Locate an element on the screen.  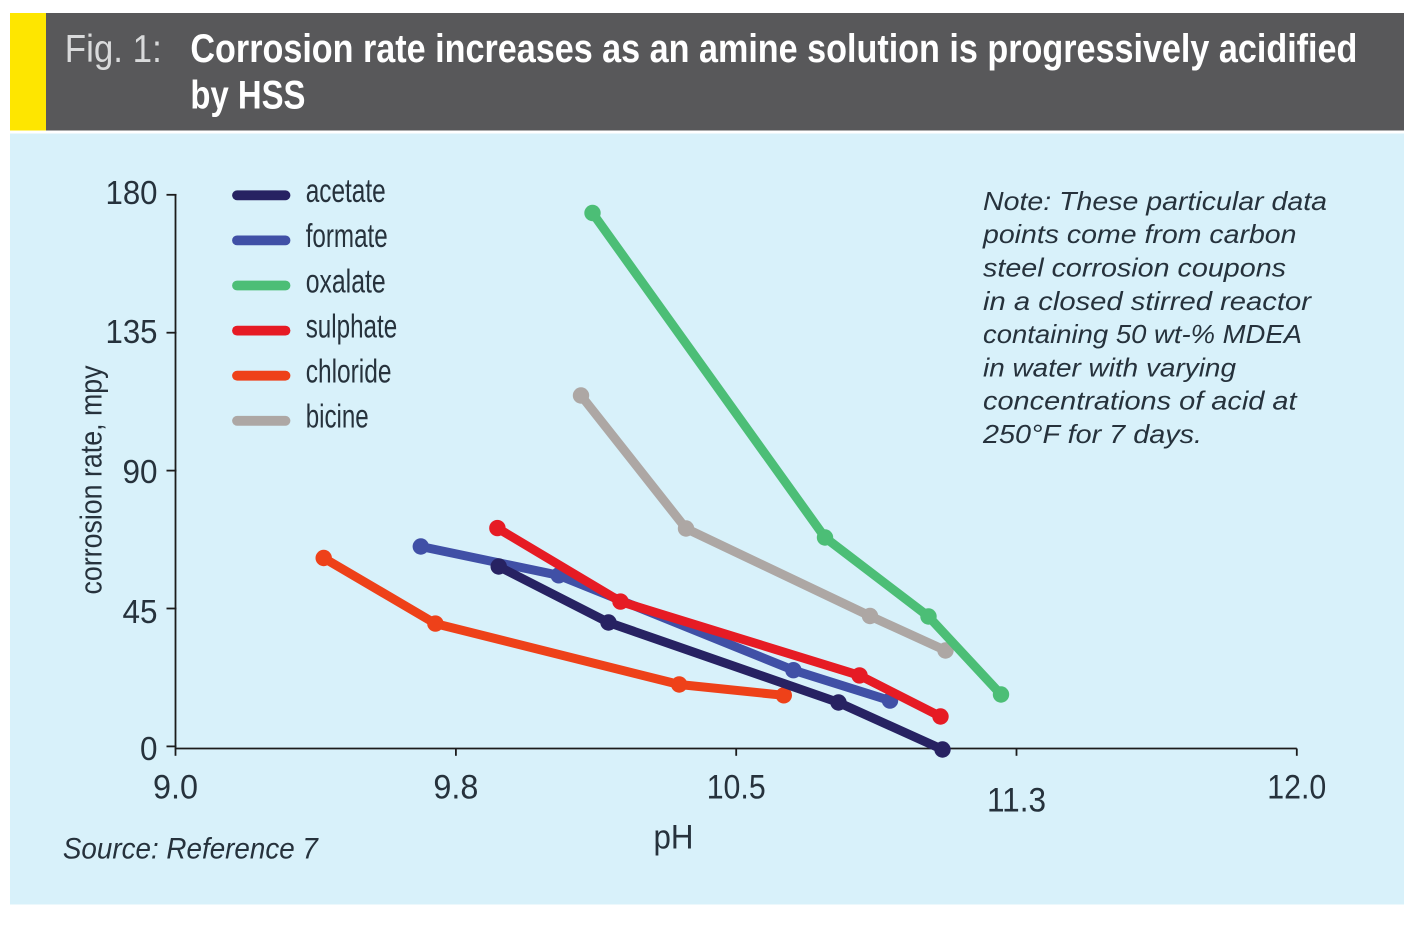
svg-text: sulphate is located at coordinates (352, 325).